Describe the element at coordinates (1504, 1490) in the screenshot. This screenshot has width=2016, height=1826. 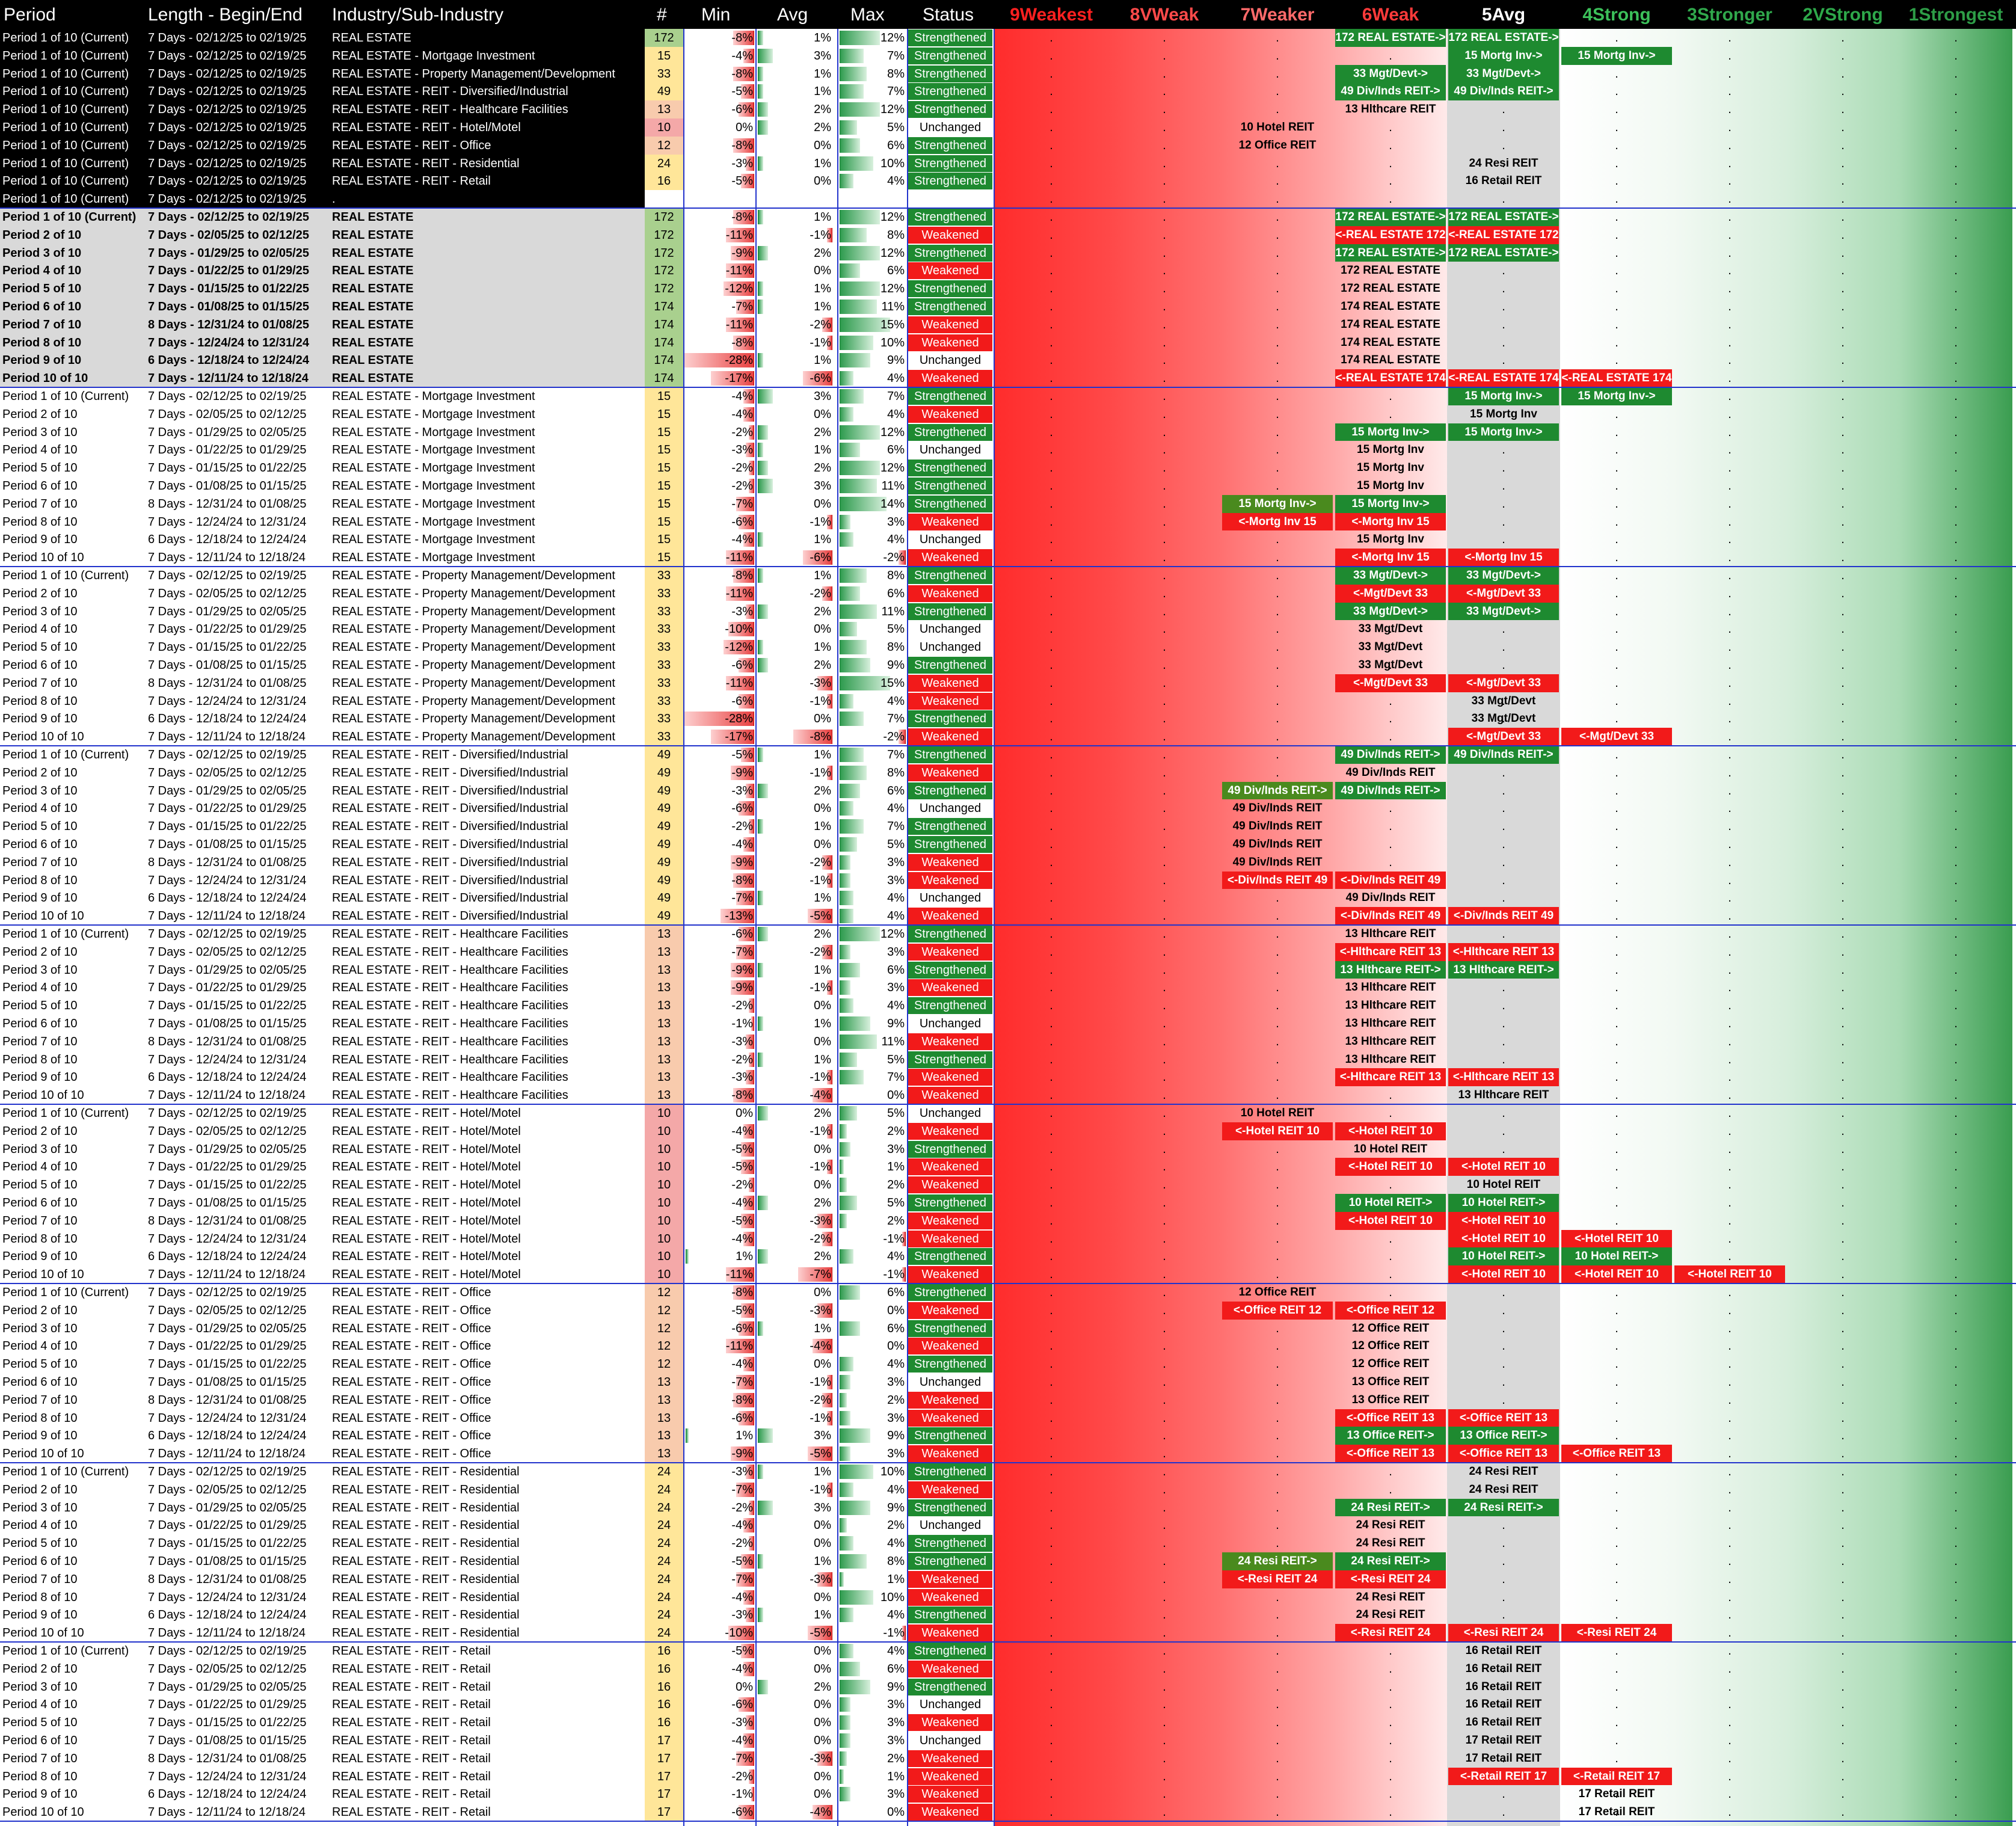
I see `zone-label: 24 Resi REIT` at that location.